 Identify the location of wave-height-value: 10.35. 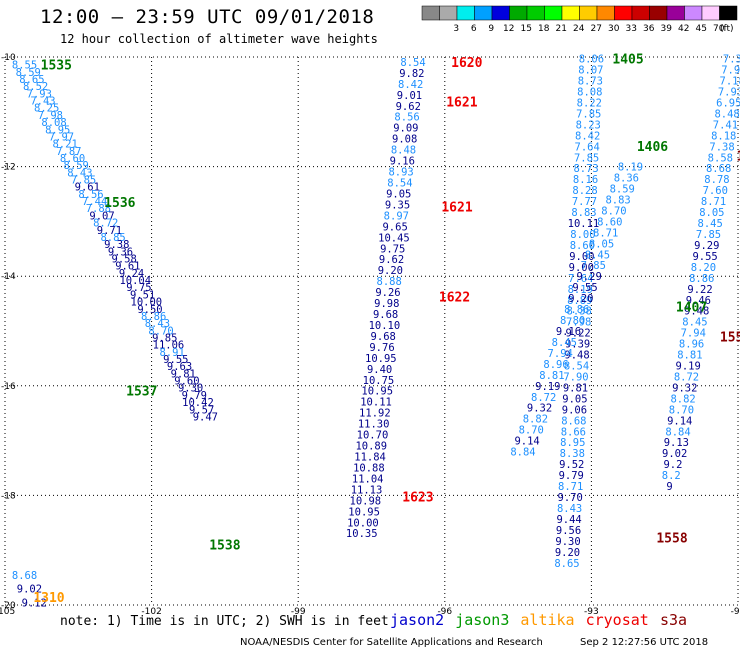
(362, 534).